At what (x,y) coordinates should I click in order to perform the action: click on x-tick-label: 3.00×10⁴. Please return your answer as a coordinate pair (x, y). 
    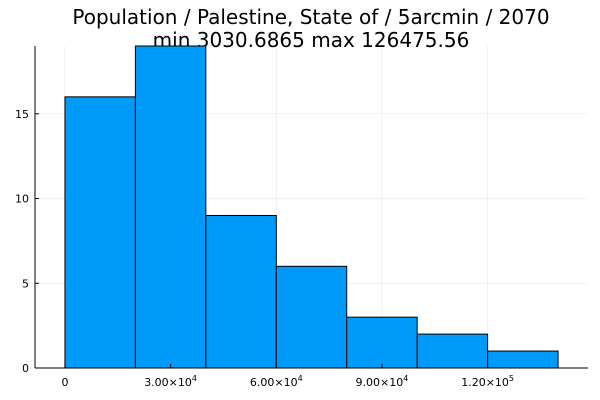
    Looking at the image, I should click on (170, 381).